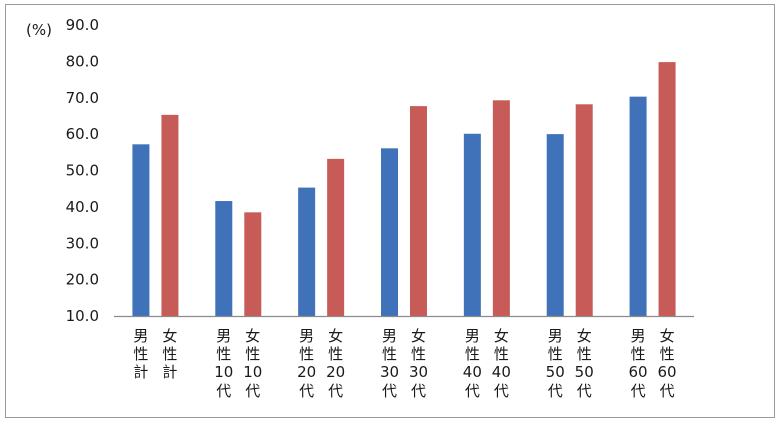 This screenshot has height=426, width=783. I want to click on y-tick-label: 30.0, so click(82, 243).